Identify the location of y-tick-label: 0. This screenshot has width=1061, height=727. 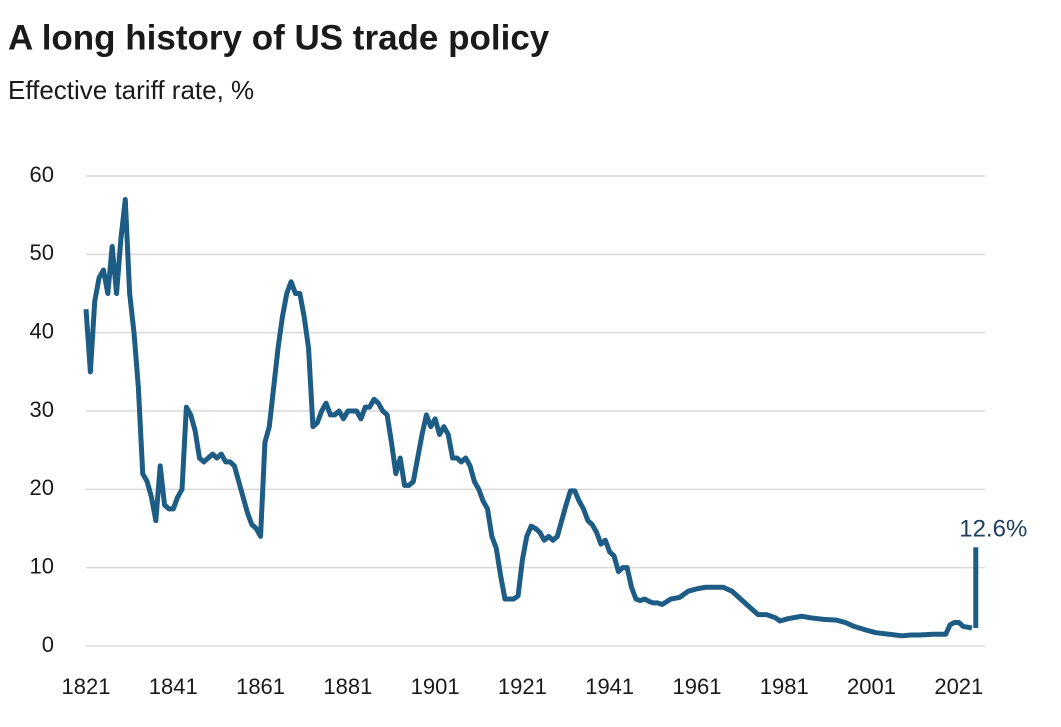
(48, 644).